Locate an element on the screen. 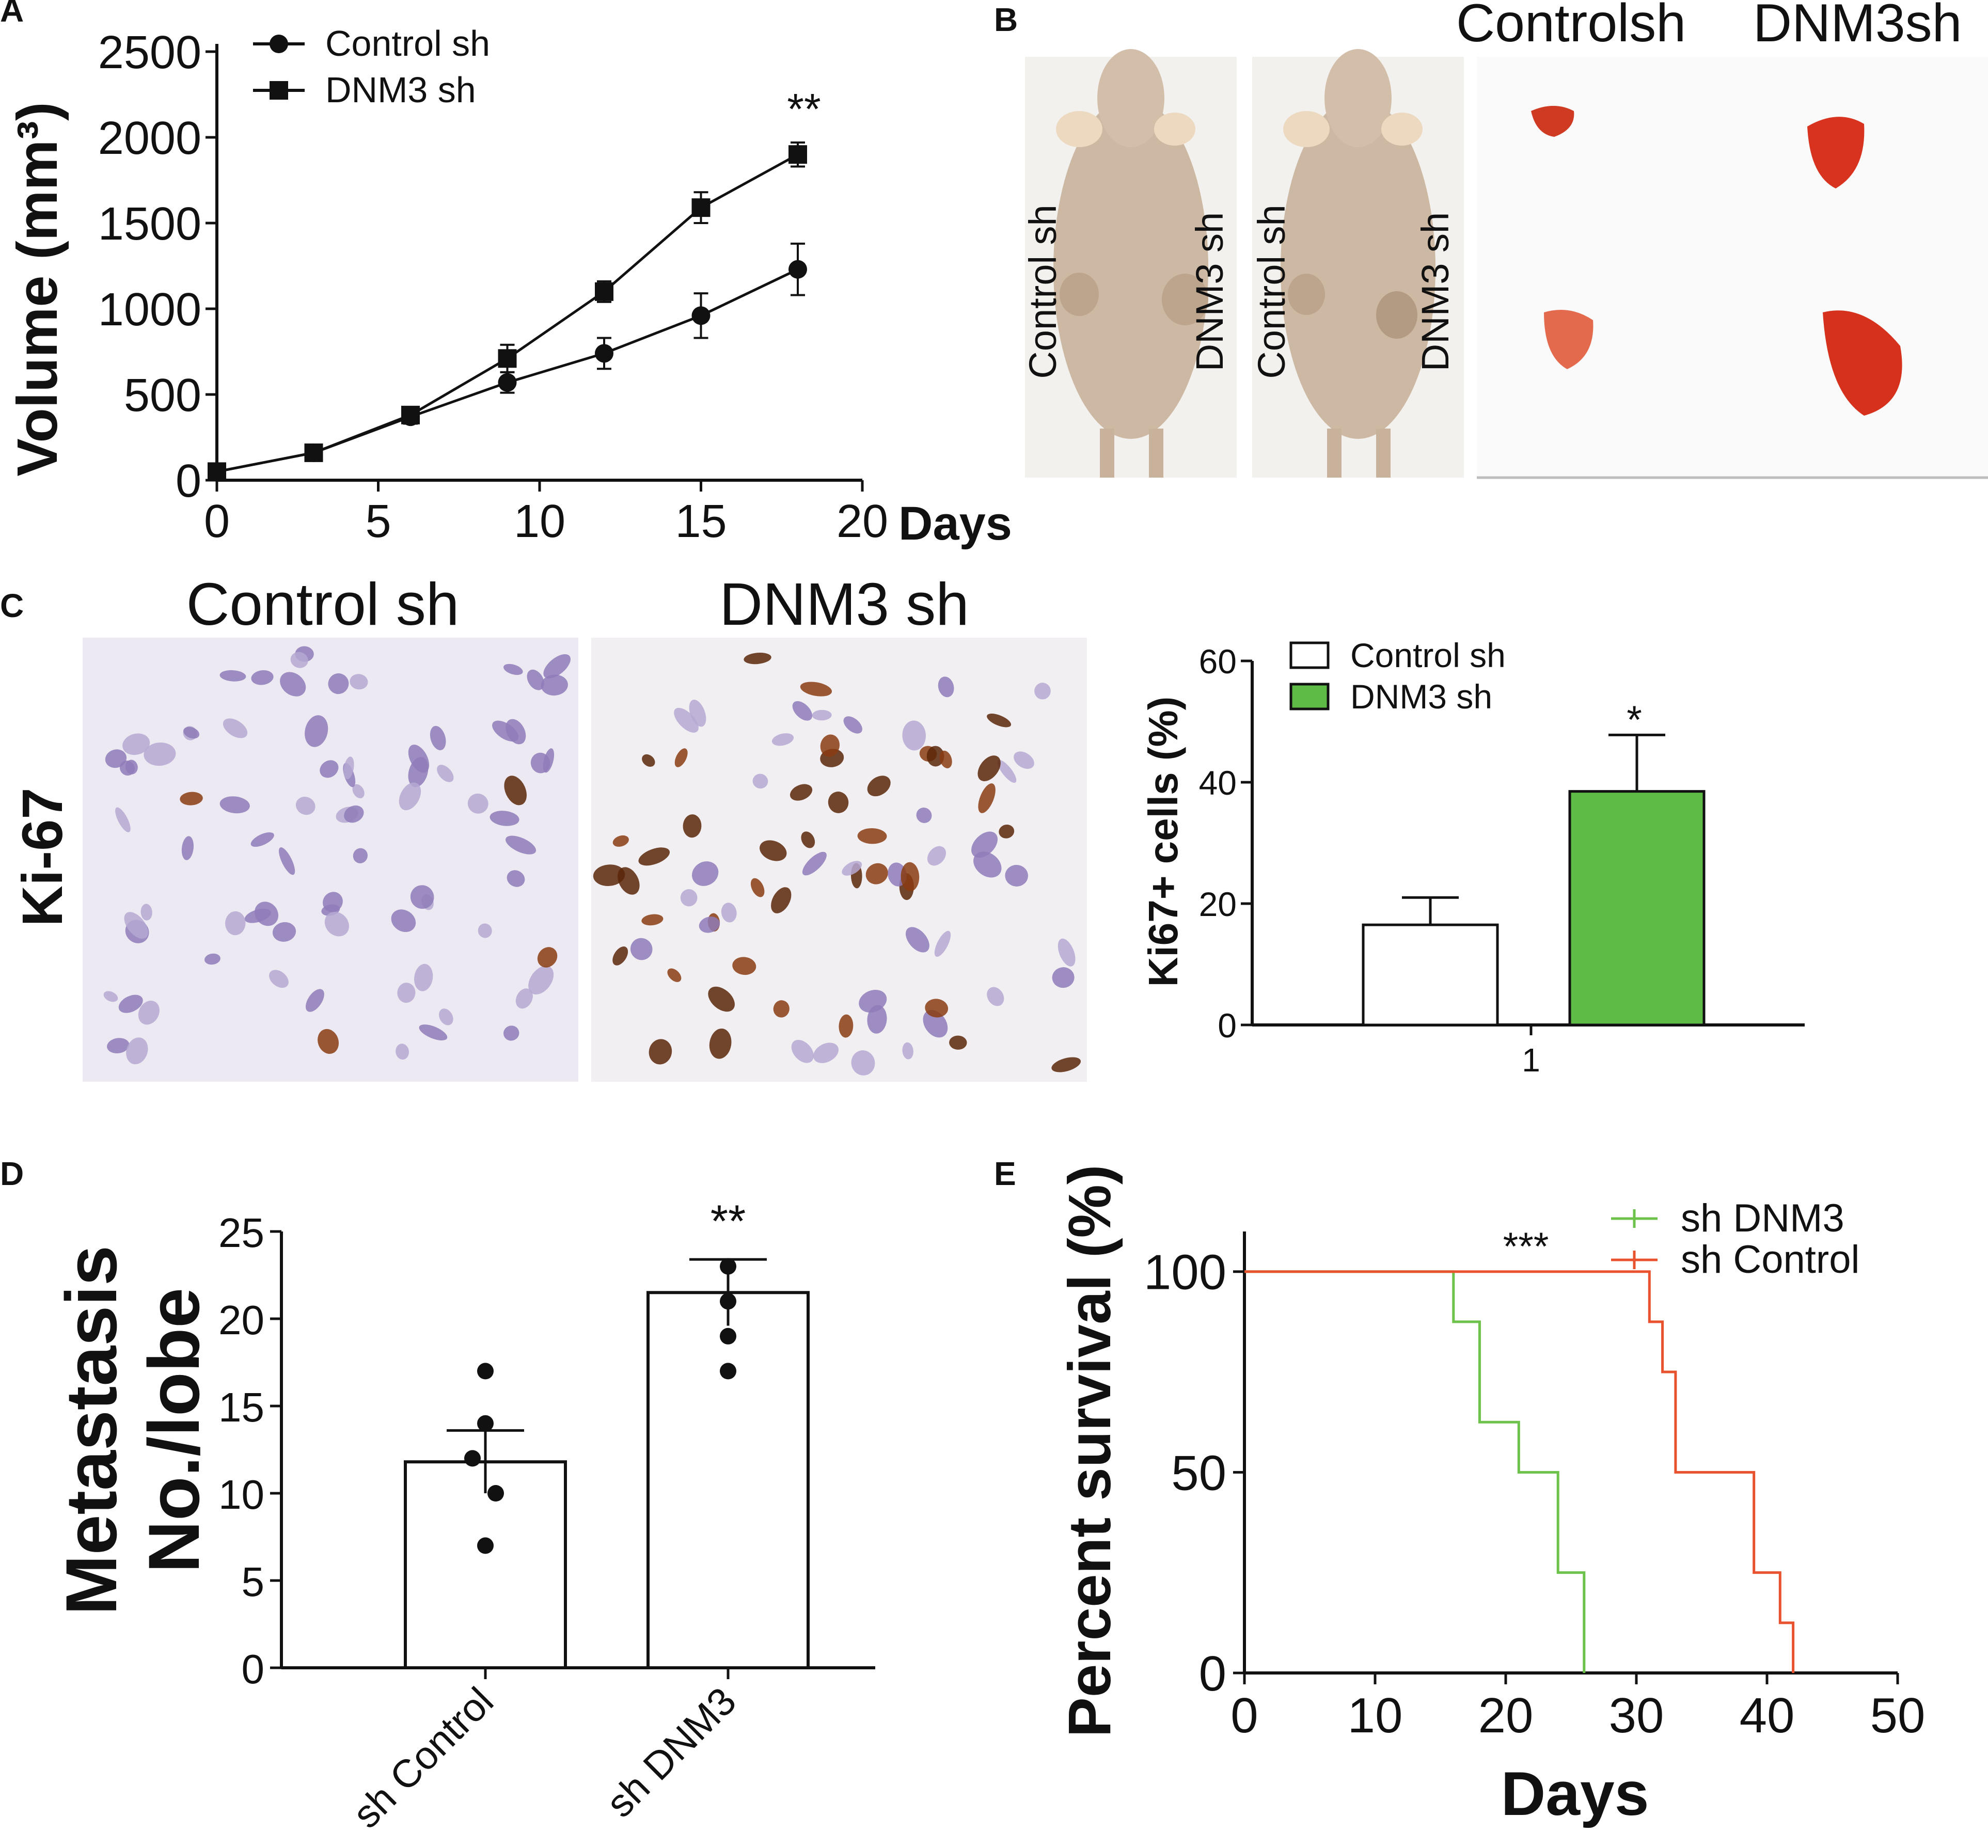 The width and height of the screenshot is (1988, 1848). c-header-dnm3: DNM3 sh is located at coordinates (844, 604).